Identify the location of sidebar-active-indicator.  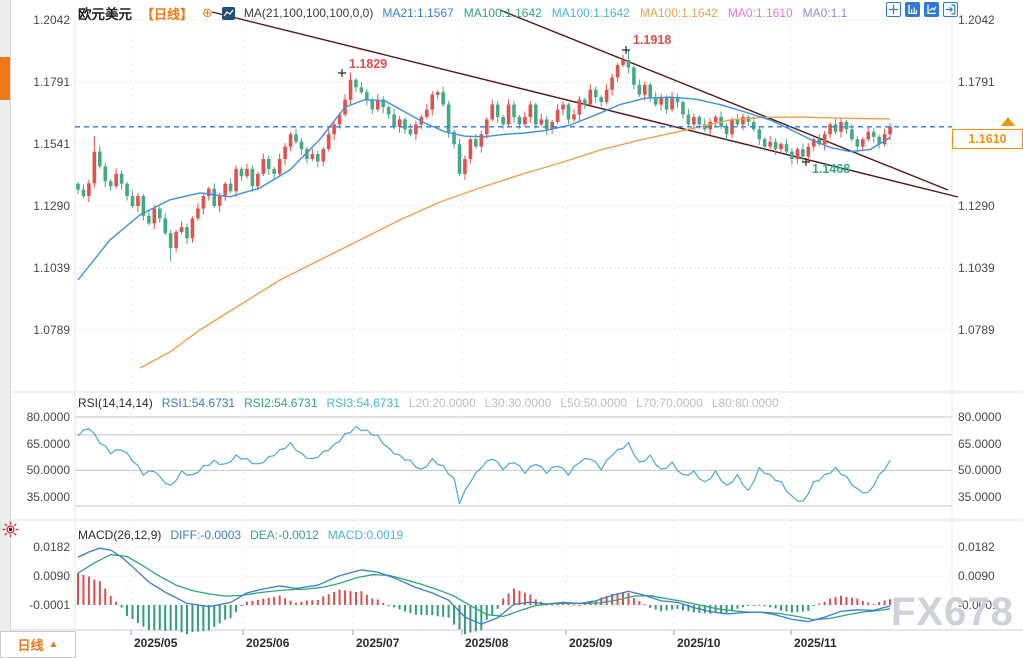
(5, 78).